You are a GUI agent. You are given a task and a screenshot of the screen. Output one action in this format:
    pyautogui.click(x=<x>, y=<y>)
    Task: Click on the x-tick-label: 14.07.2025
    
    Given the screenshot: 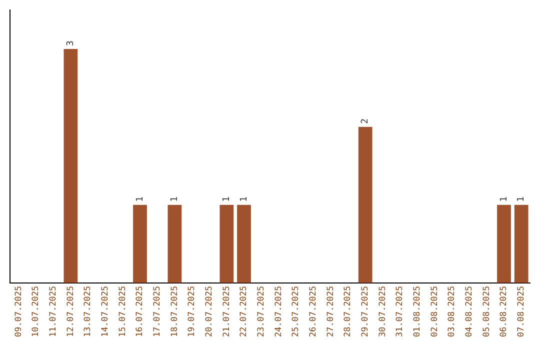 What is the action you would take?
    pyautogui.click(x=105, y=312)
    